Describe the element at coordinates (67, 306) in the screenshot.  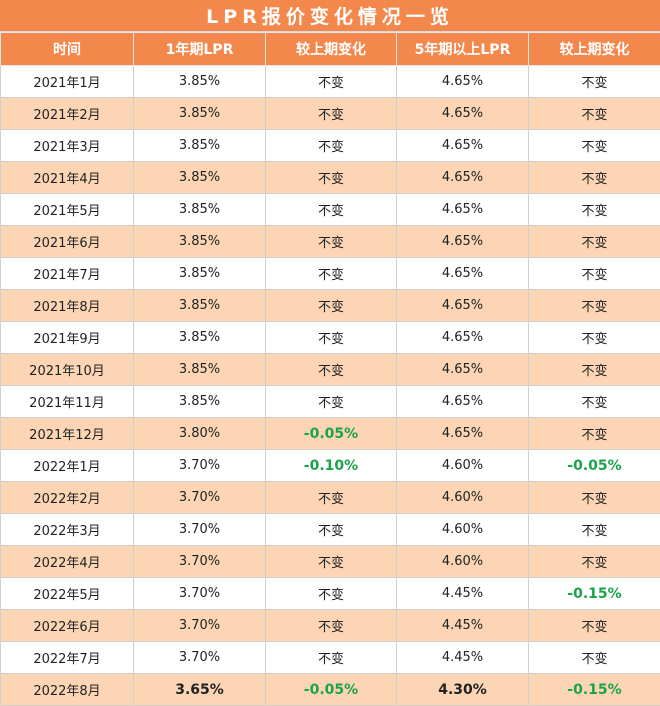
I see `cell-date: 2021年8月` at that location.